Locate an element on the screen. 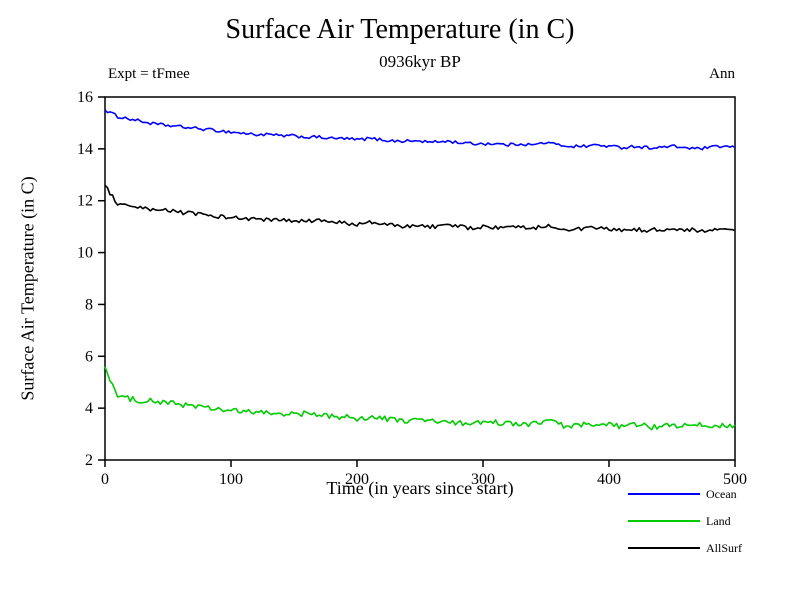 The width and height of the screenshot is (800, 600). chart-title: Surface Air Temperature (in C) is located at coordinates (400, 29).